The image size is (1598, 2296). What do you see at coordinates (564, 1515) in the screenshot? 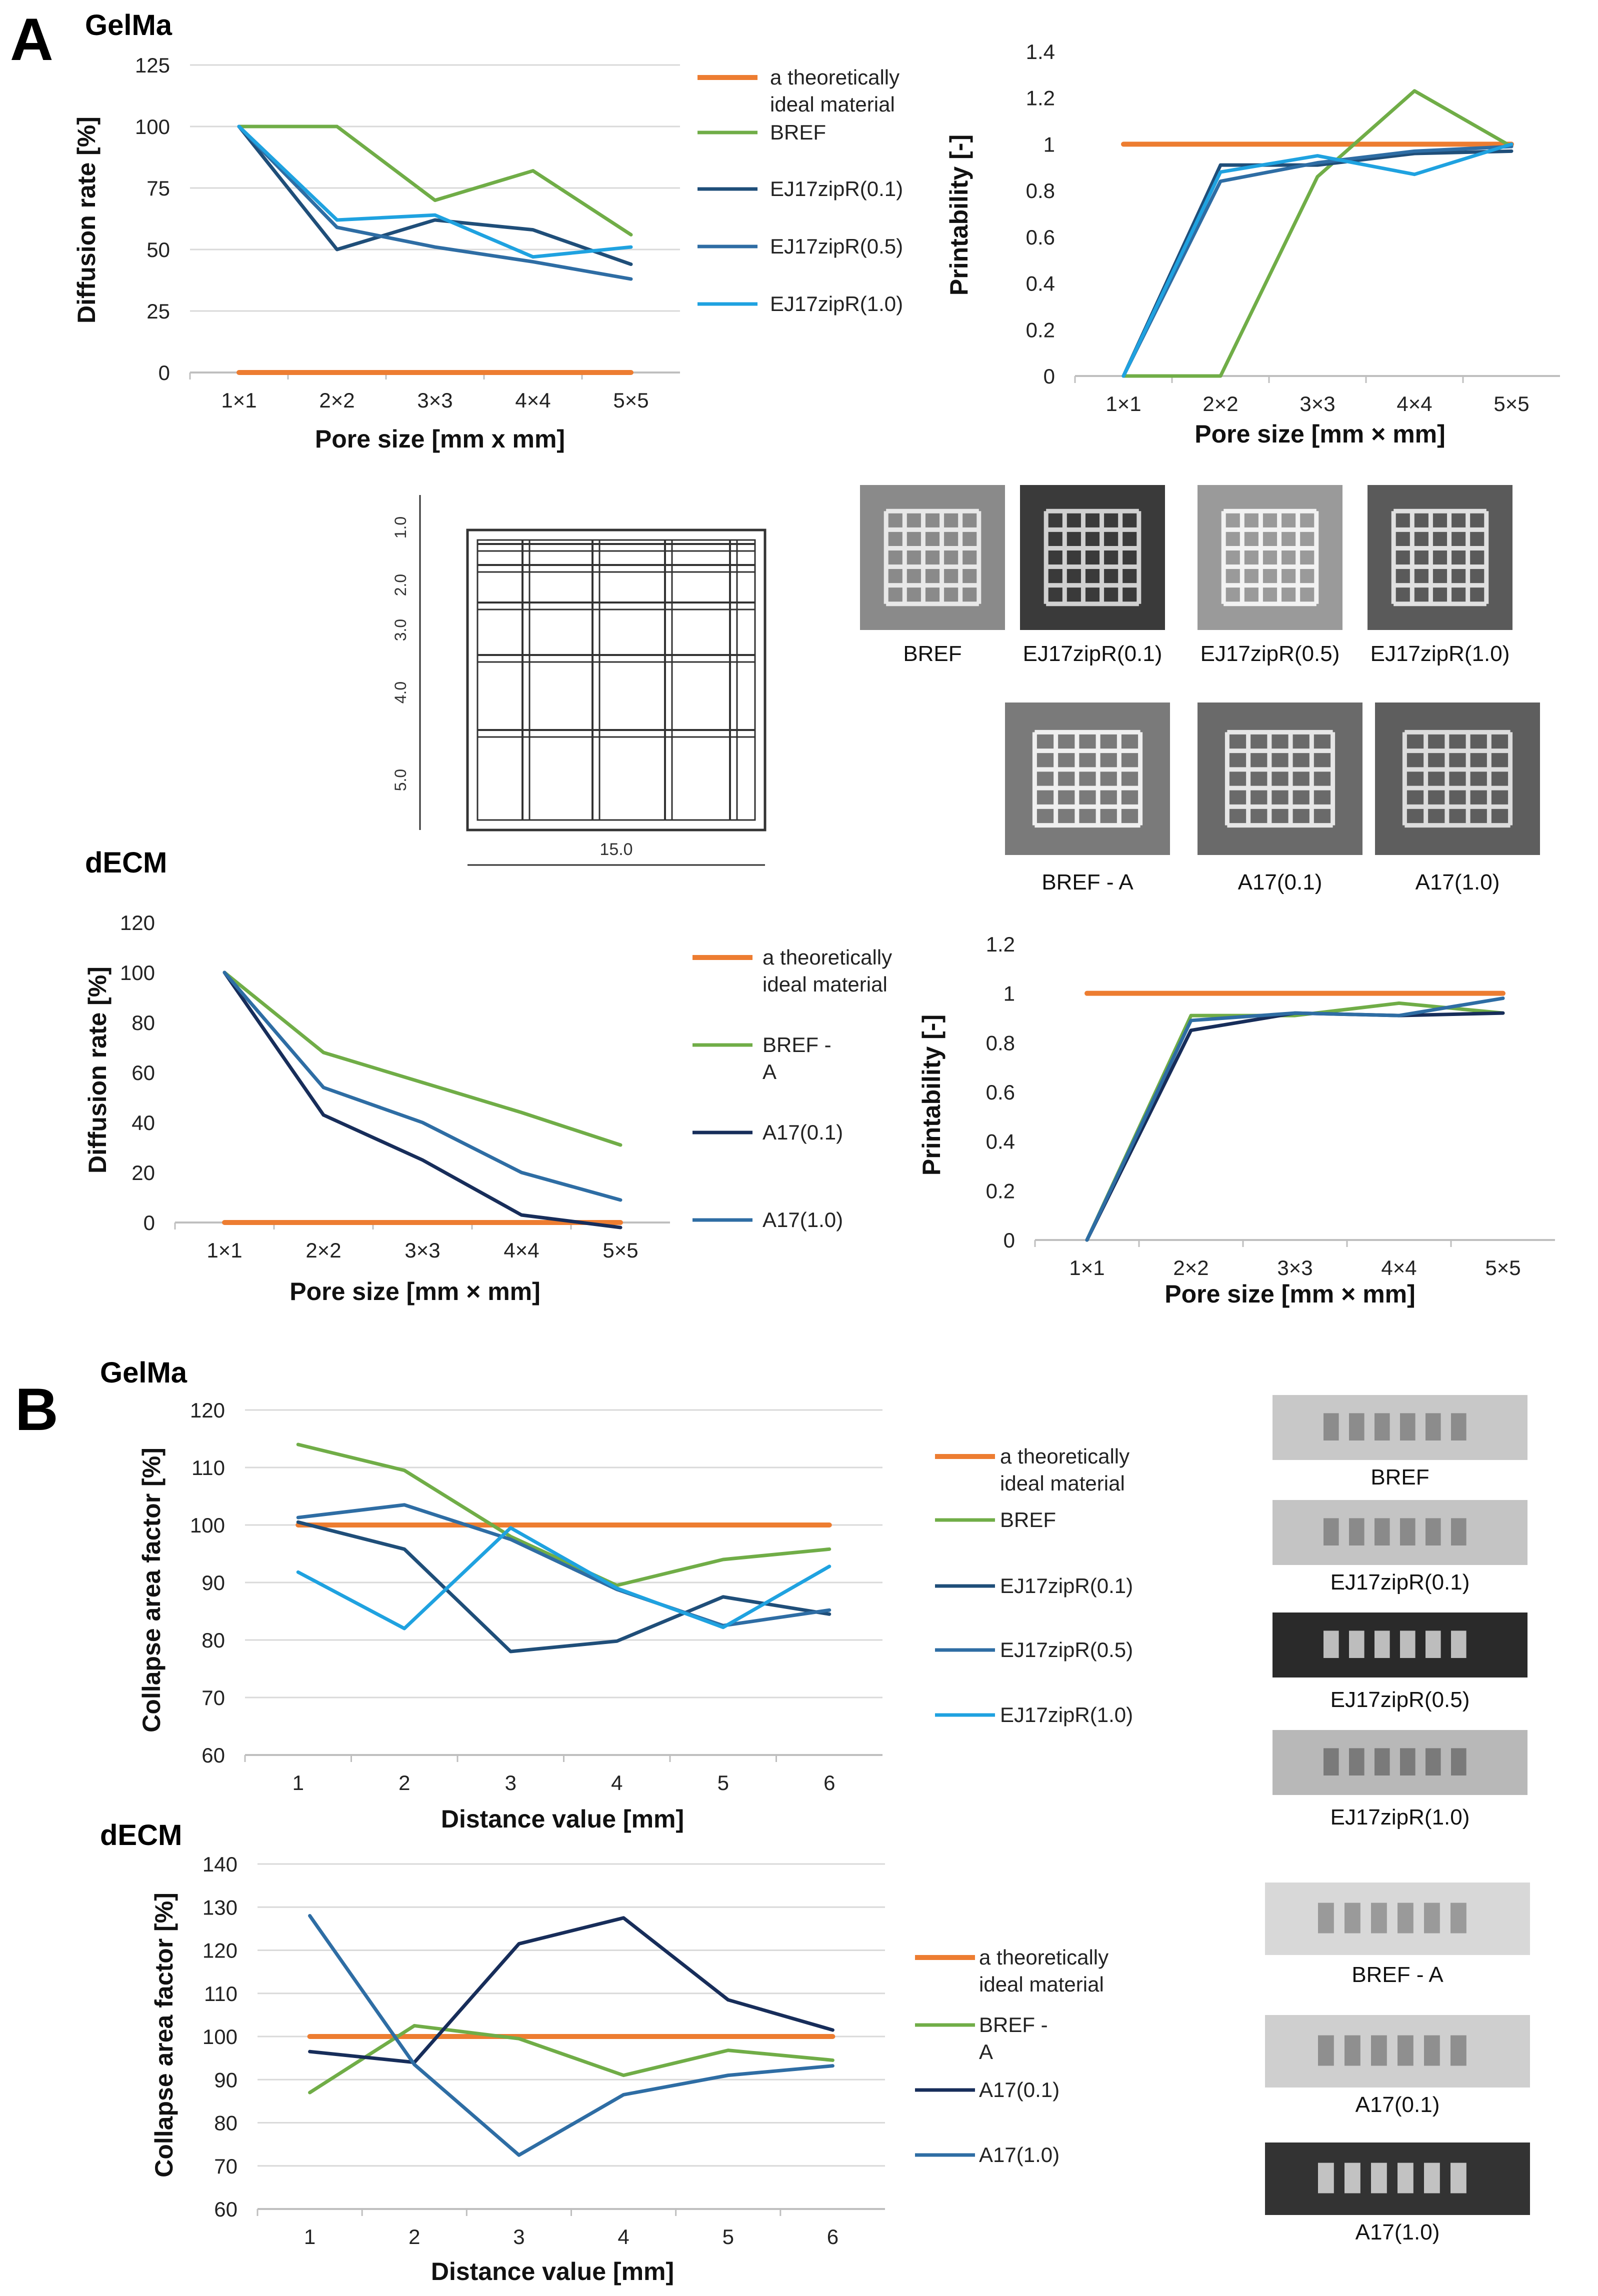
I see `series-line-bref` at bounding box center [564, 1515].